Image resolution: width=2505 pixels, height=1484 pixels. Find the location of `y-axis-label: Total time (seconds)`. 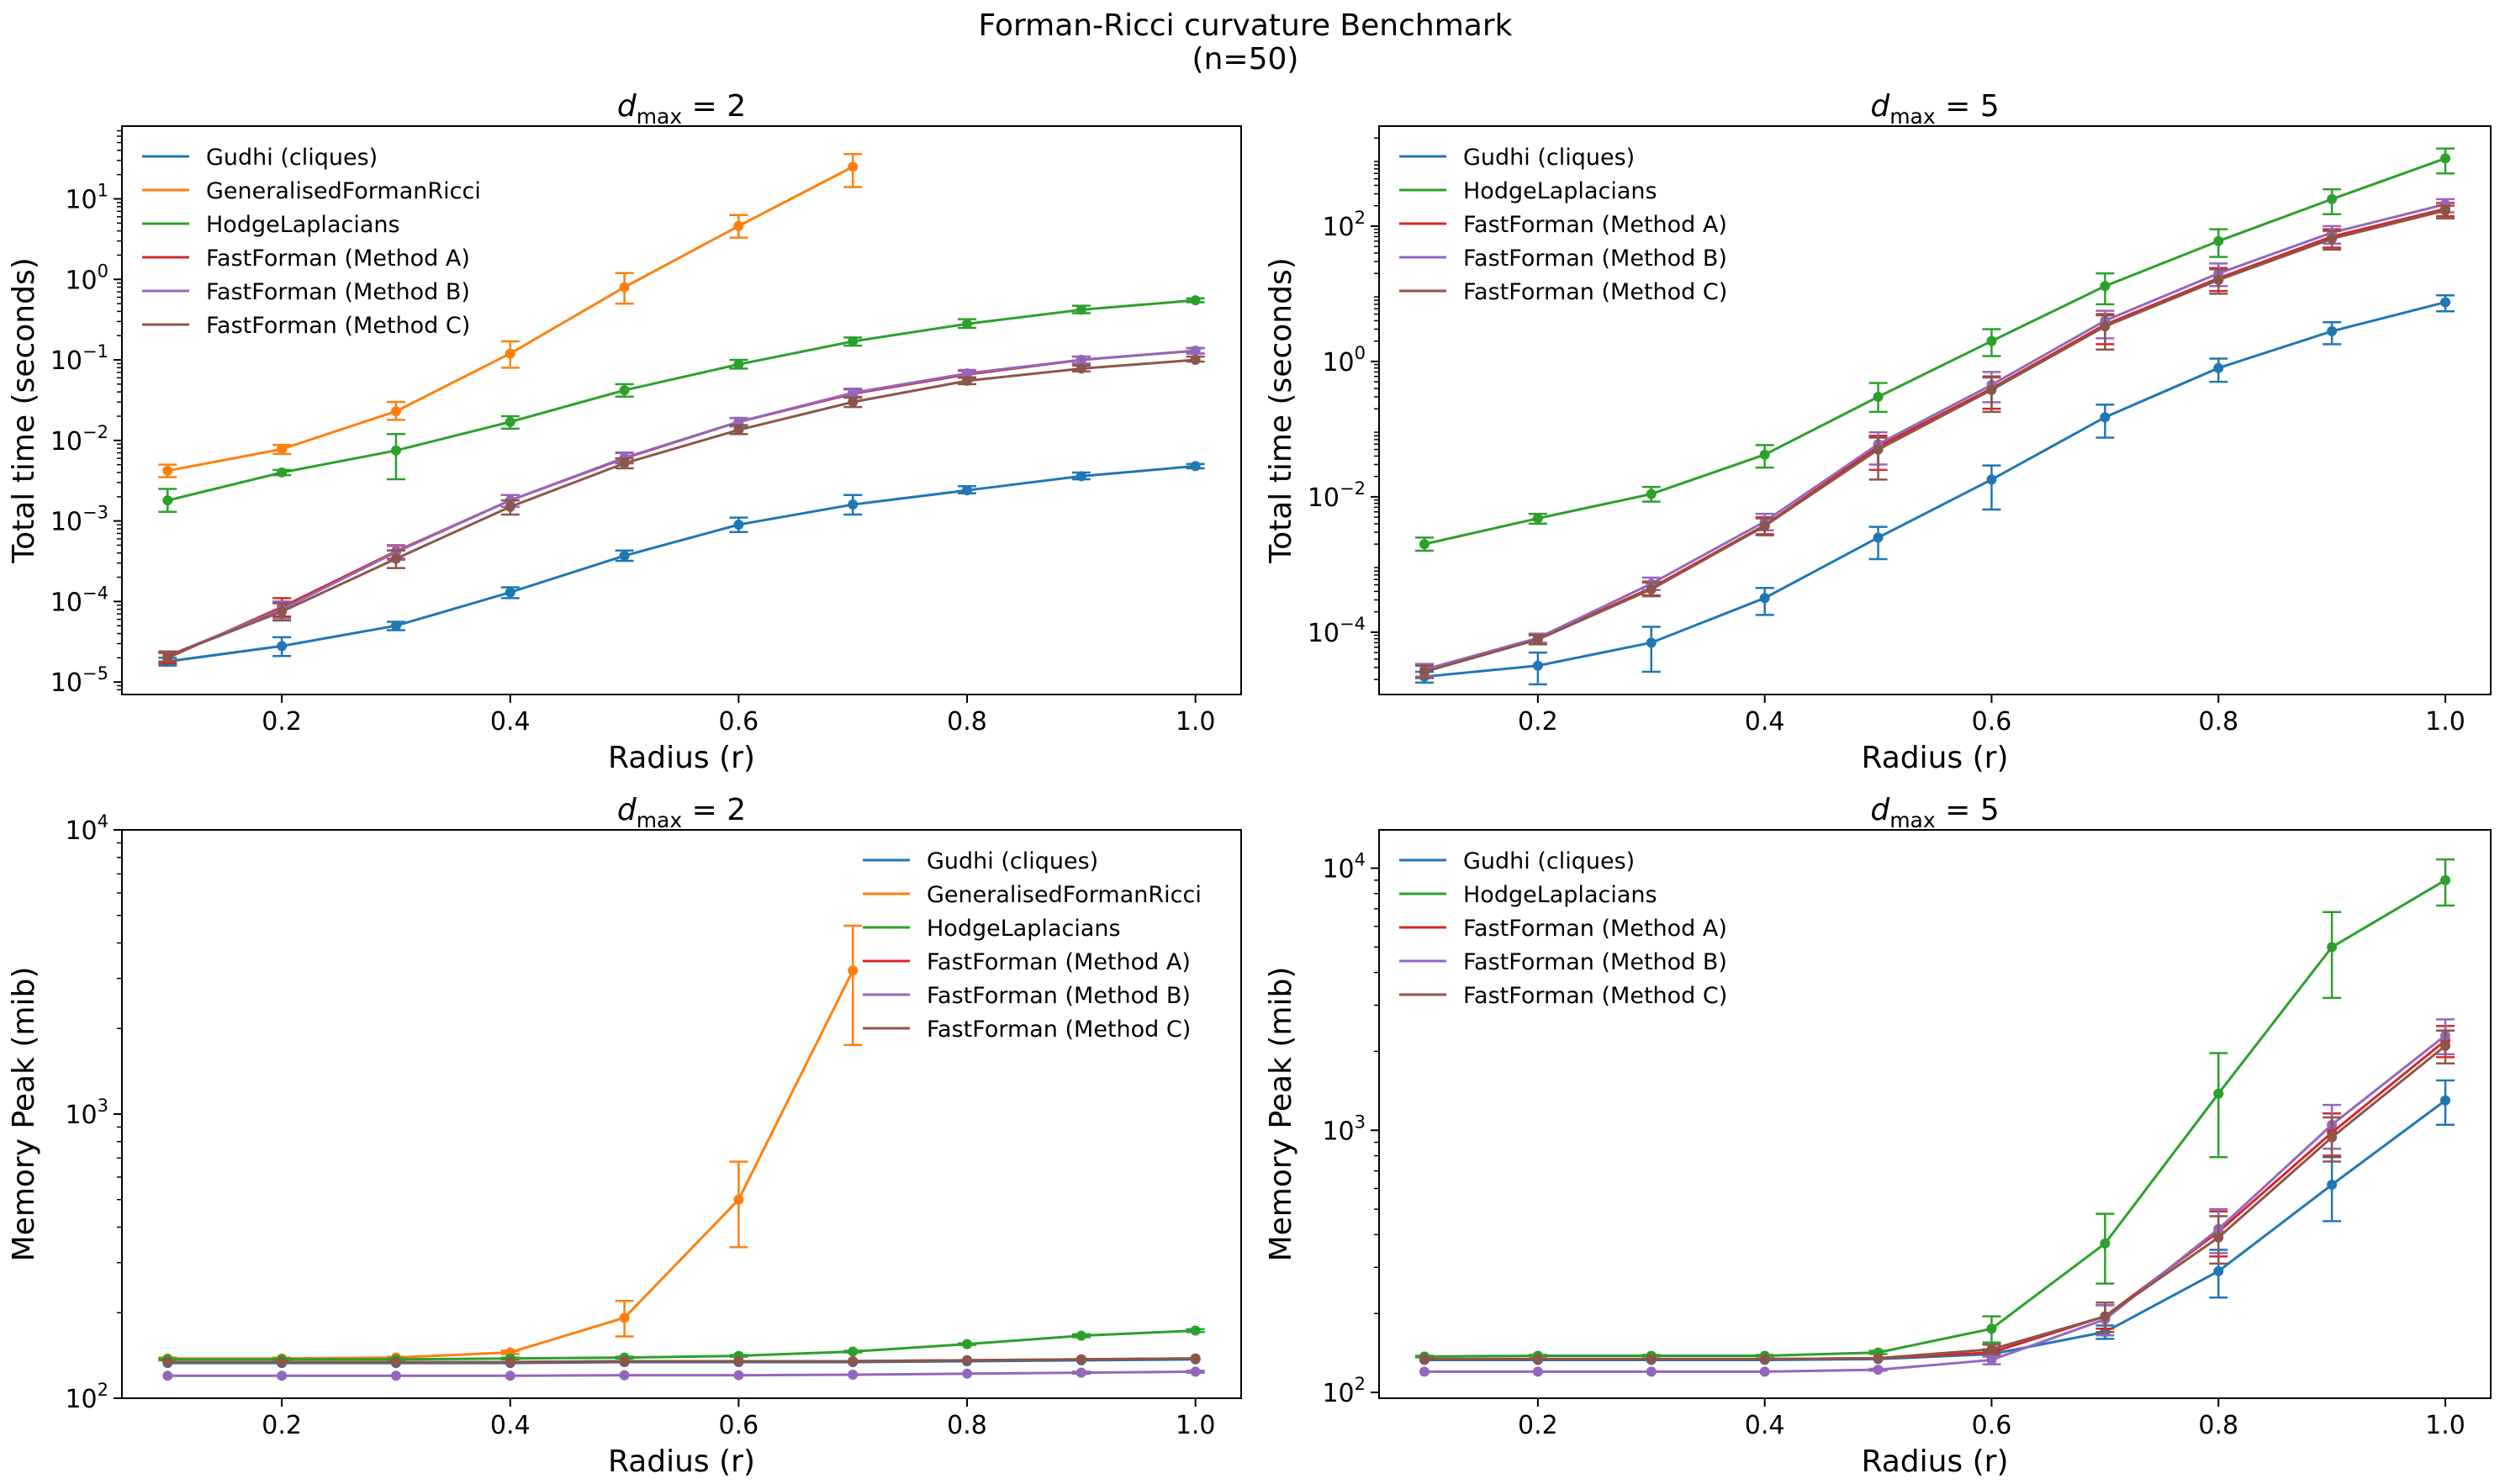

y-axis-label: Total time (seconds) is located at coordinates (1281, 410).